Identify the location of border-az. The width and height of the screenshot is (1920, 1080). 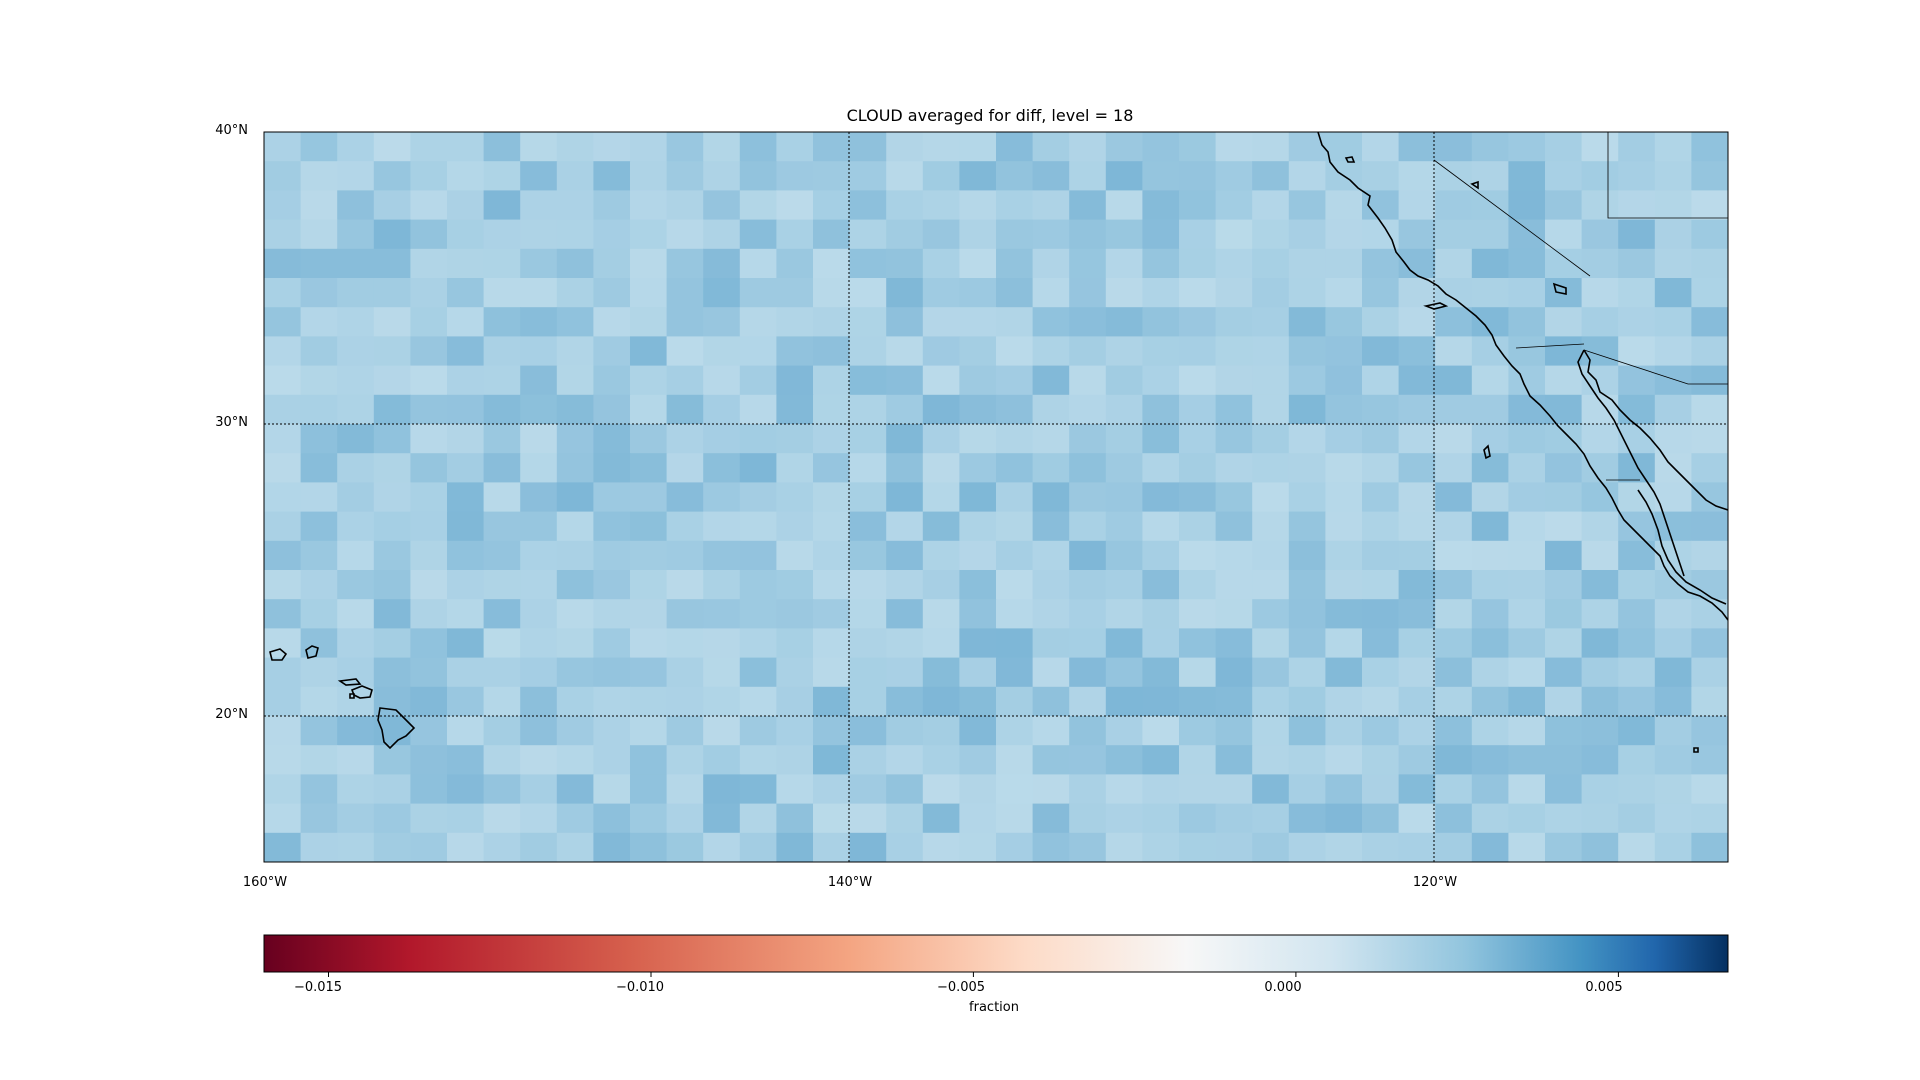
(1667, 175).